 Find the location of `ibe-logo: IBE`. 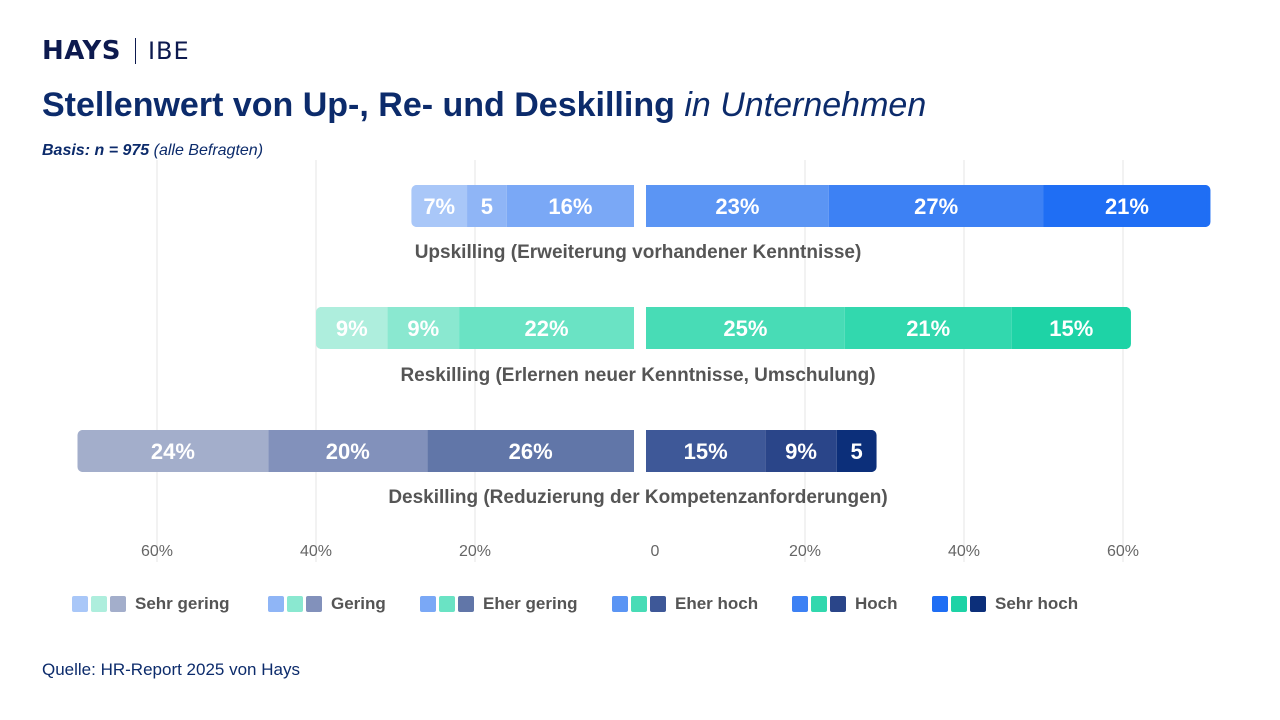

ibe-logo: IBE is located at coordinates (168, 51).